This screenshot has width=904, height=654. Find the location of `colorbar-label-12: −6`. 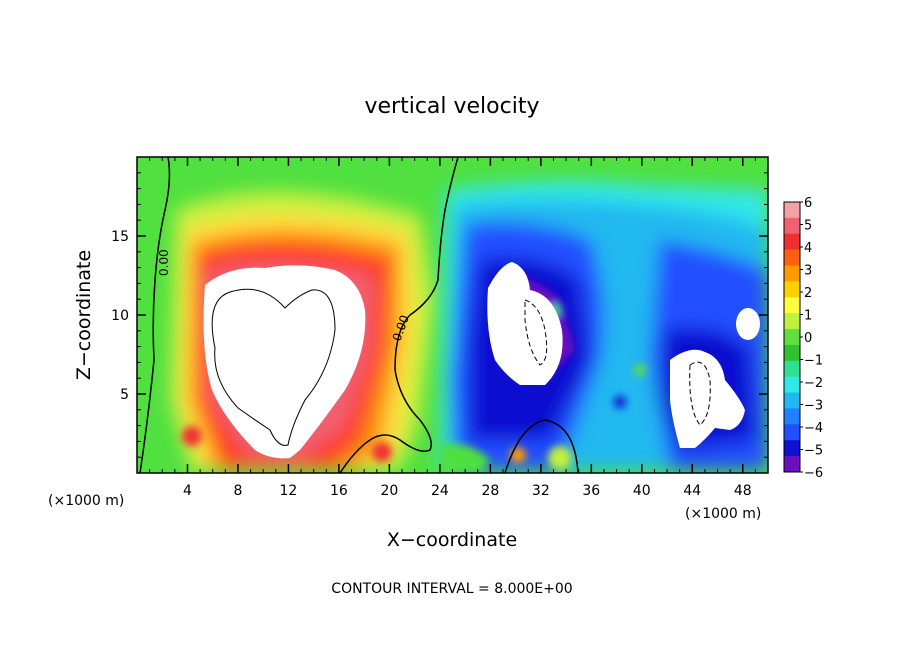

colorbar-label-12: −6 is located at coordinates (813, 473).